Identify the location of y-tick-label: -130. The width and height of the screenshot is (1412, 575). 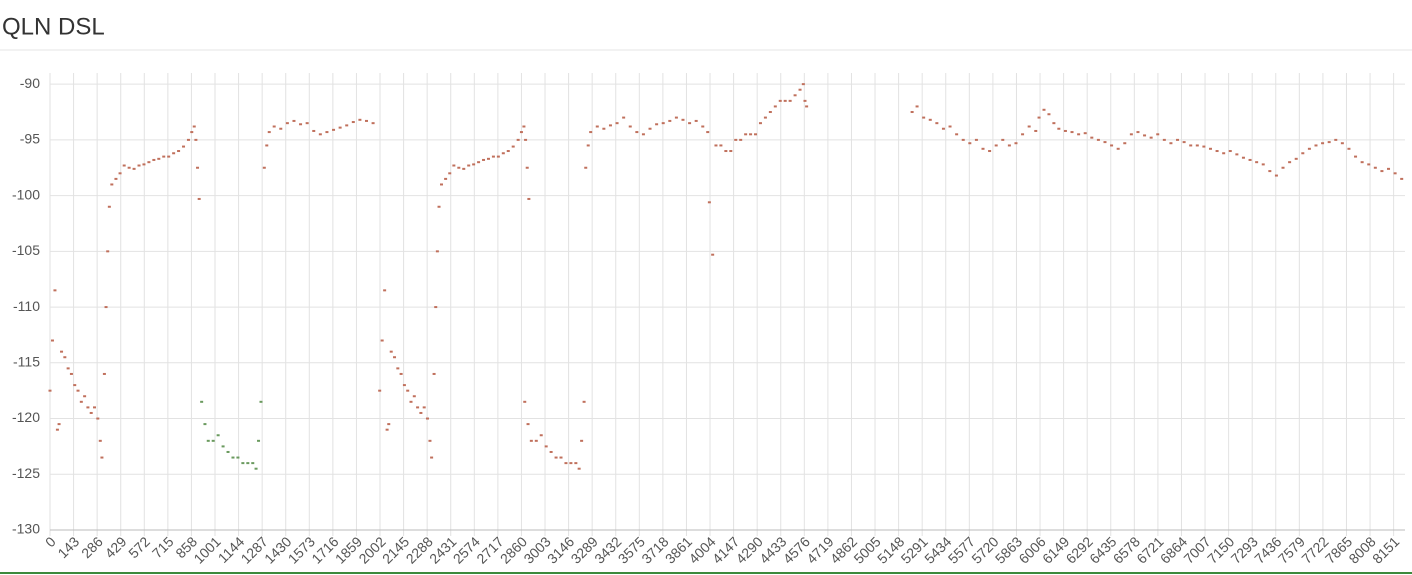
(26, 529).